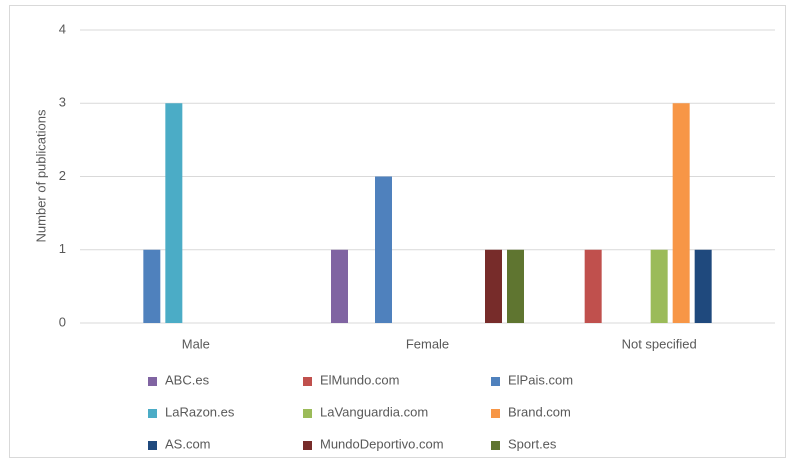  What do you see at coordinates (62, 175) in the screenshot?
I see `y-tick-label: 2` at bounding box center [62, 175].